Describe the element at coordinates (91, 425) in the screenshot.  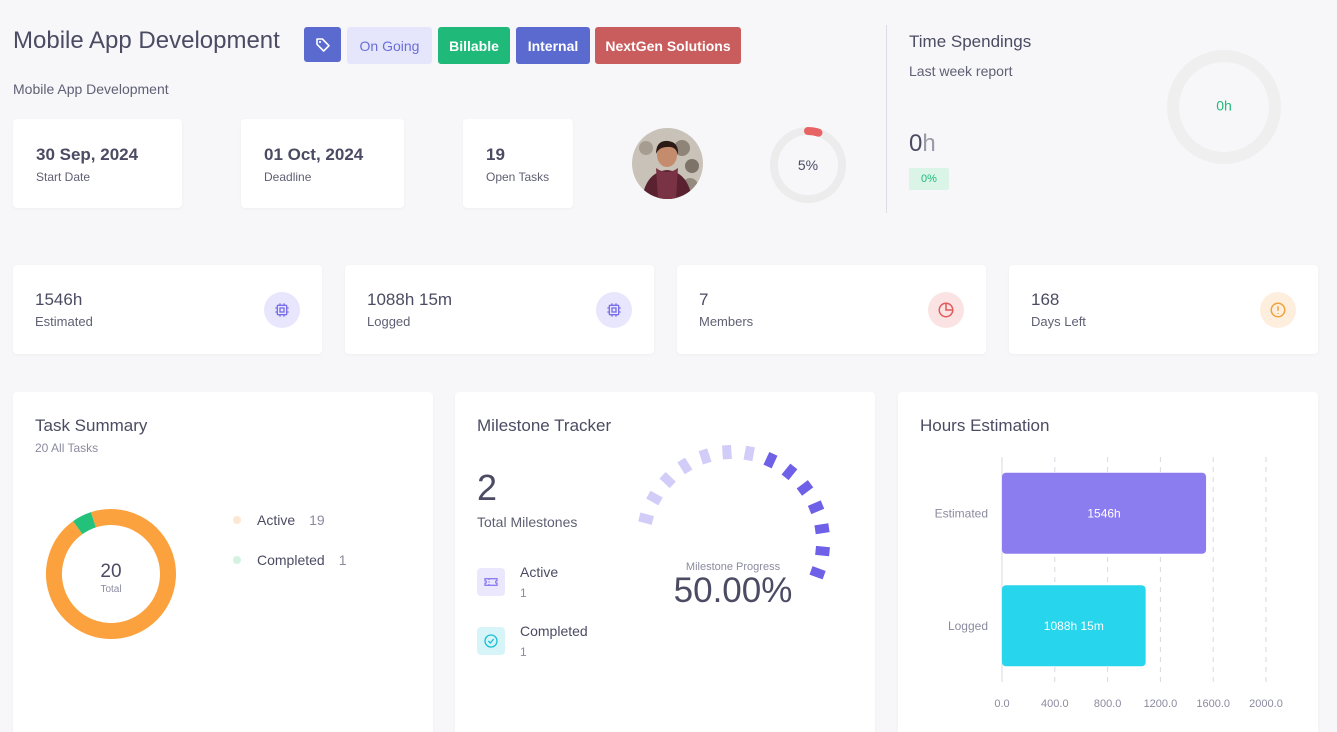
I see `task-summary-title: Task Summary` at that location.